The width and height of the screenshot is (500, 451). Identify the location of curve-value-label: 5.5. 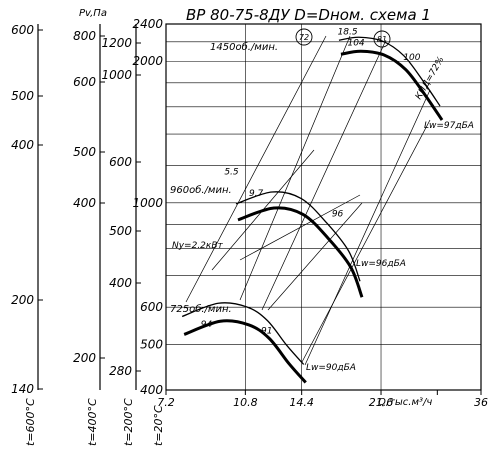
(231, 172).